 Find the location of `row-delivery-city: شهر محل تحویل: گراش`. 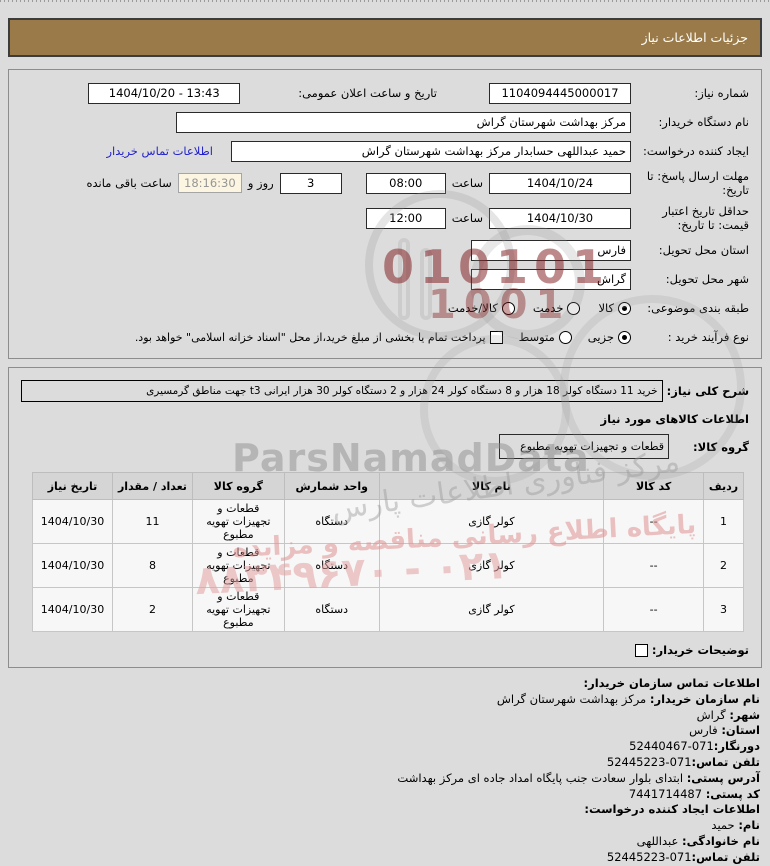

row-delivery-city: شهر محل تحویل: گراش is located at coordinates (385, 279).